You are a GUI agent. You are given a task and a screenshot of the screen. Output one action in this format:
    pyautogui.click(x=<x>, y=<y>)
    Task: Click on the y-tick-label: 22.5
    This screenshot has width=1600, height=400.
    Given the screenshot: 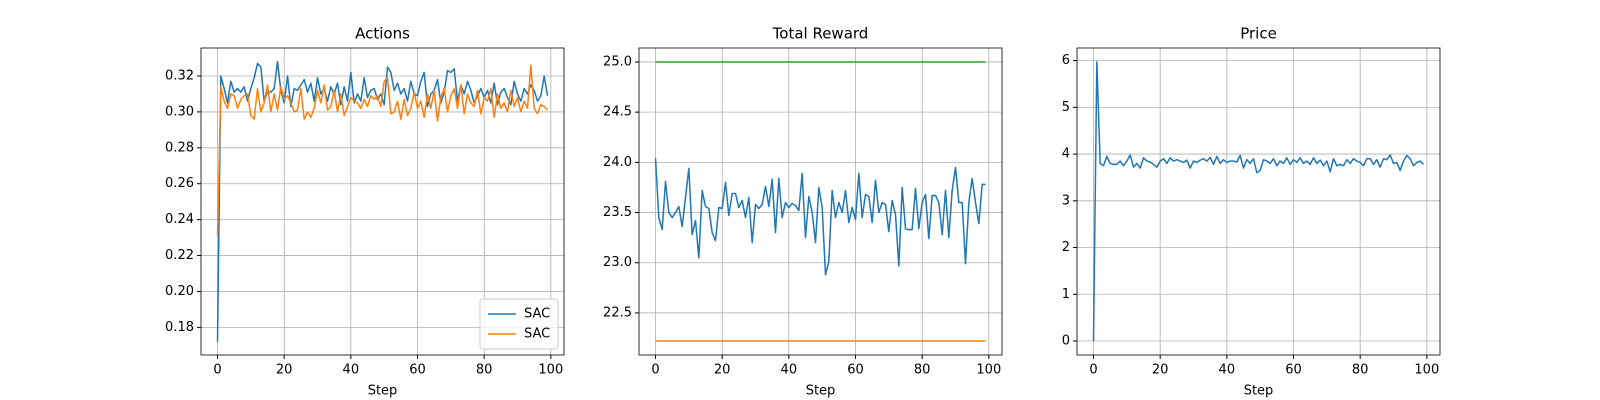 What is the action you would take?
    pyautogui.click(x=617, y=312)
    